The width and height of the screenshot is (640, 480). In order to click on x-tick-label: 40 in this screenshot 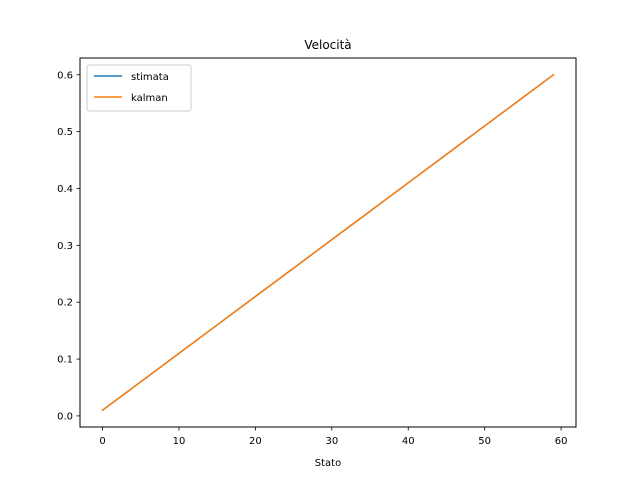, I will do `click(408, 441)`.